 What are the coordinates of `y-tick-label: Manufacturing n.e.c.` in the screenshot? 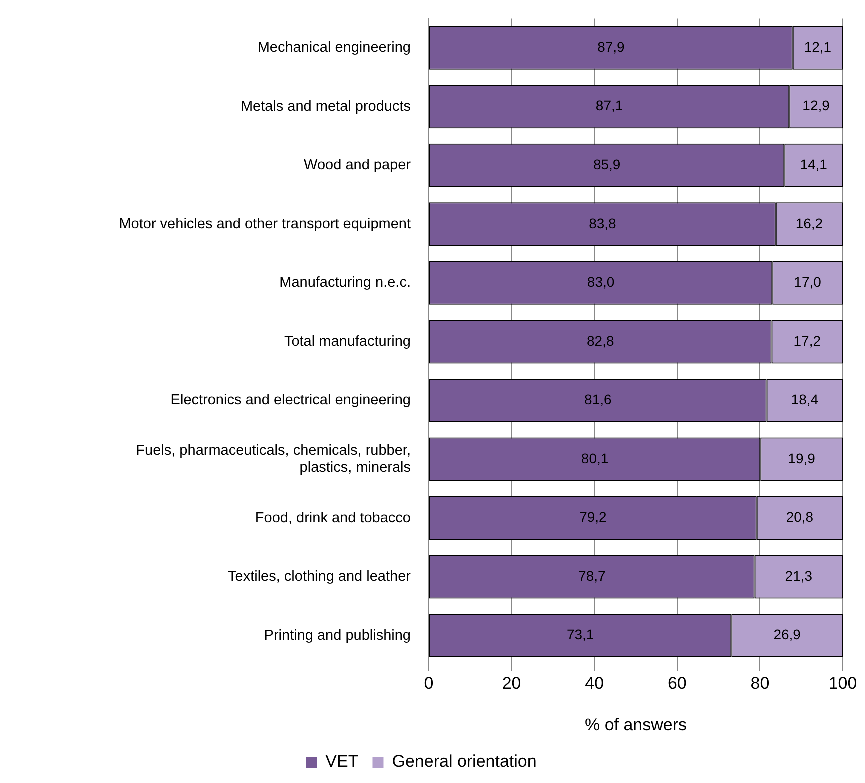 It's located at (345, 283).